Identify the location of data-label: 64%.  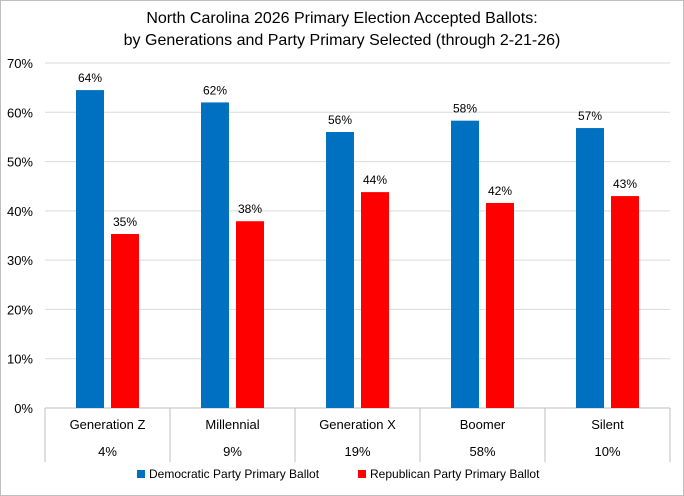
(90, 78).